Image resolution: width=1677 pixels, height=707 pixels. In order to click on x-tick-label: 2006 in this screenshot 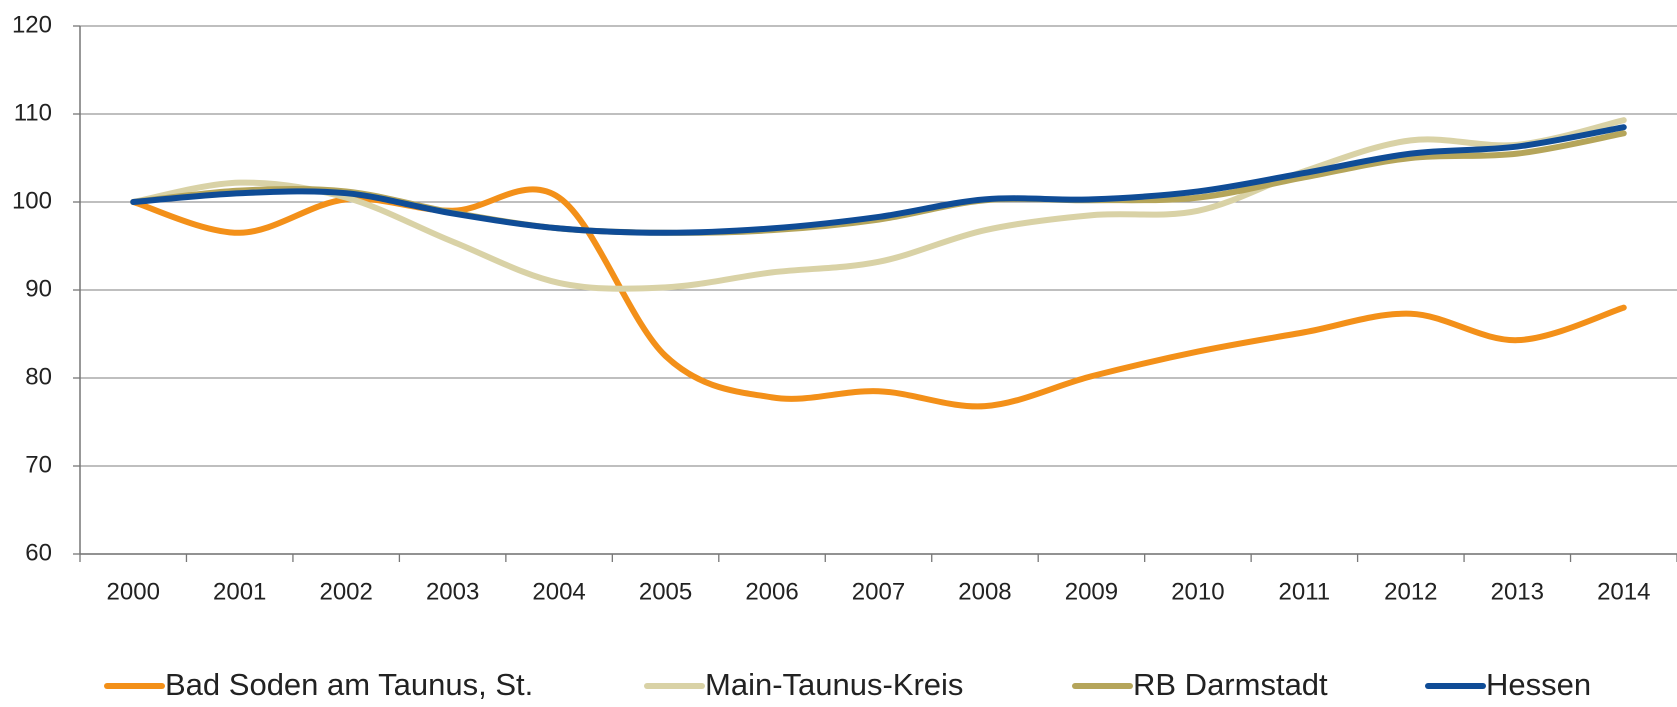, I will do `click(771, 591)`.